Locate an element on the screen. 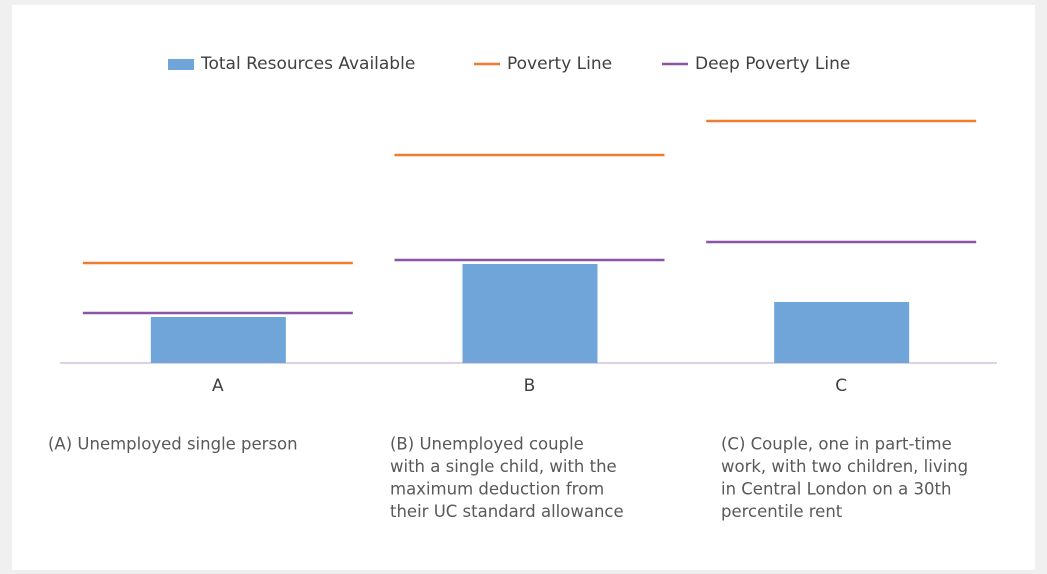 This screenshot has width=1047, height=574. legend-label: Poverty Line is located at coordinates (559, 64).